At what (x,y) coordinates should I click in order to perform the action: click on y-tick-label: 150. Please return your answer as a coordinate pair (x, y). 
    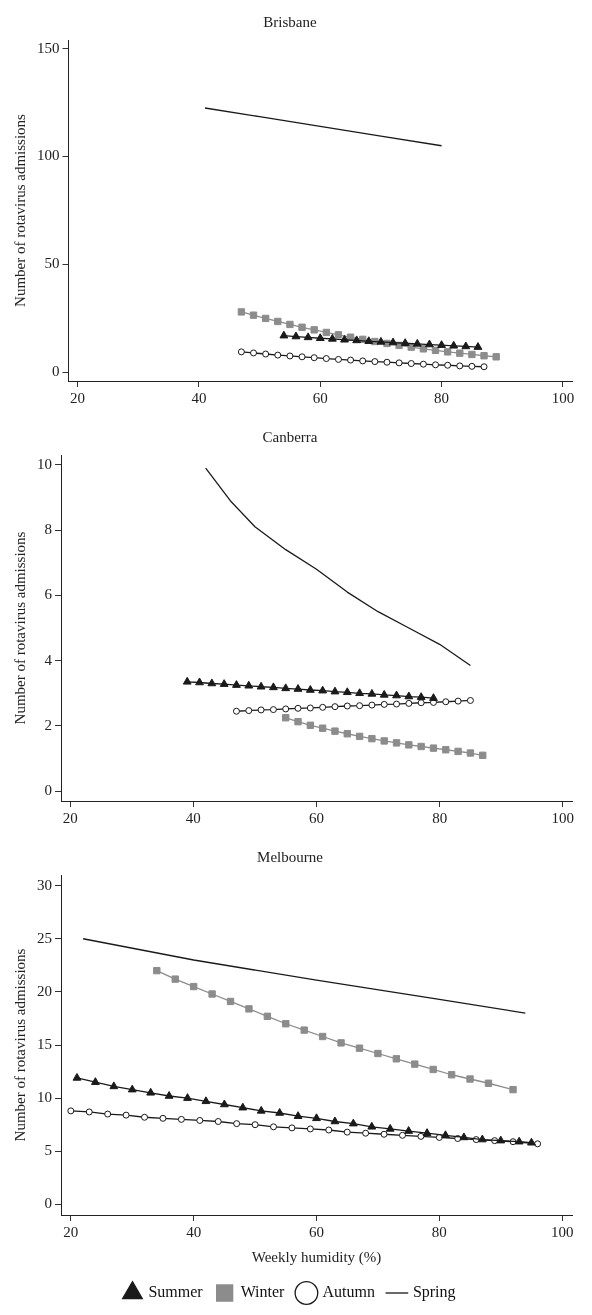
    Looking at the image, I should click on (48, 47).